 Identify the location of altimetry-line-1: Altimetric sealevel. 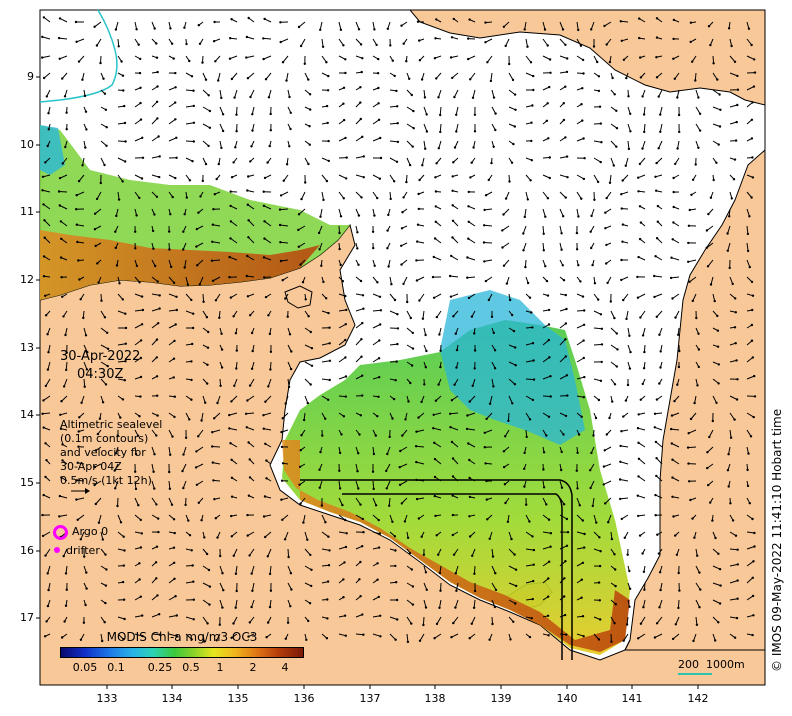
(111, 424).